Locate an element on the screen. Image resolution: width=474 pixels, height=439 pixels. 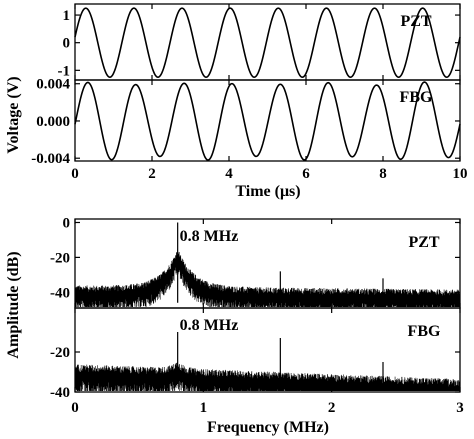
pzt-waveform is located at coordinates (267, 43).